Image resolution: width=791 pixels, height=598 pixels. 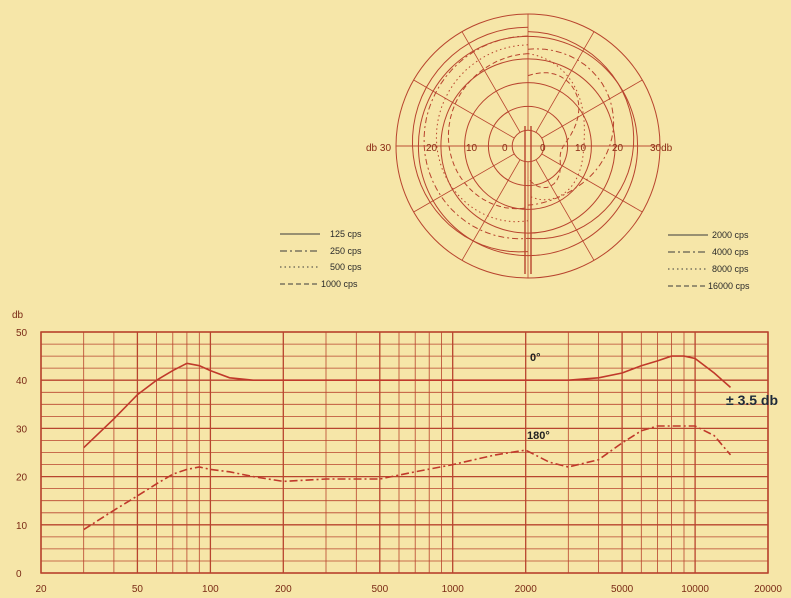 I want to click on legend-label: 4000 cps, so click(x=730, y=252).